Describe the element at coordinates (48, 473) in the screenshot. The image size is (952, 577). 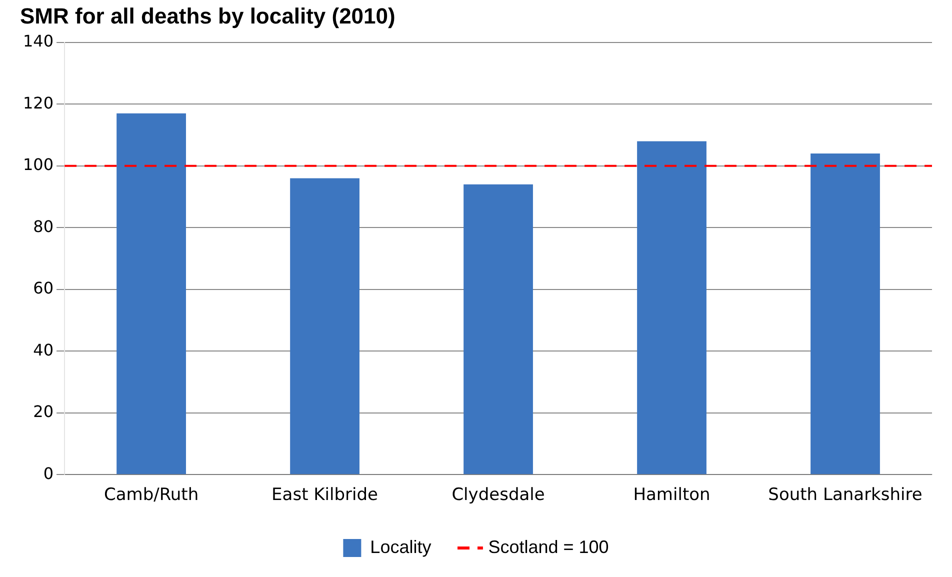
I see `y-tick-label: 0` at that location.